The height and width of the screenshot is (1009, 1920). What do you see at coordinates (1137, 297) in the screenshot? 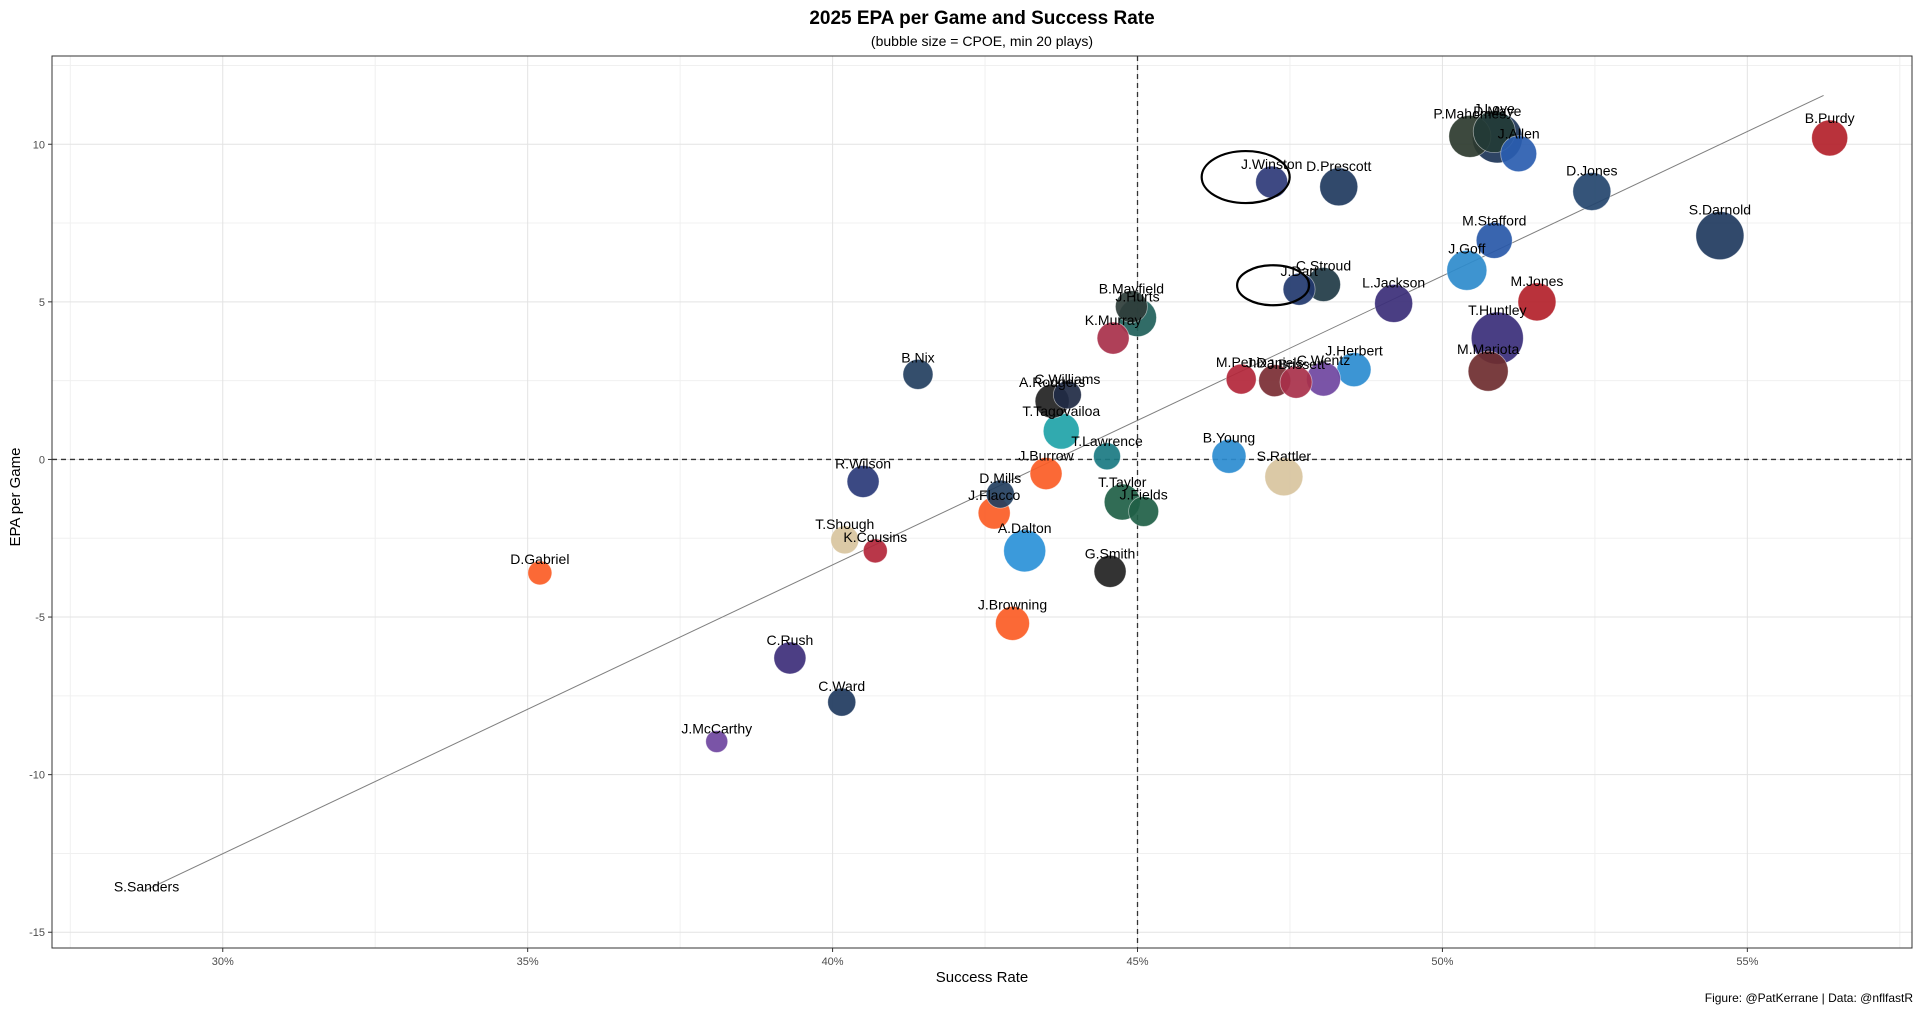
I see `point-label-j-hurts: J.Hurts` at bounding box center [1137, 297].